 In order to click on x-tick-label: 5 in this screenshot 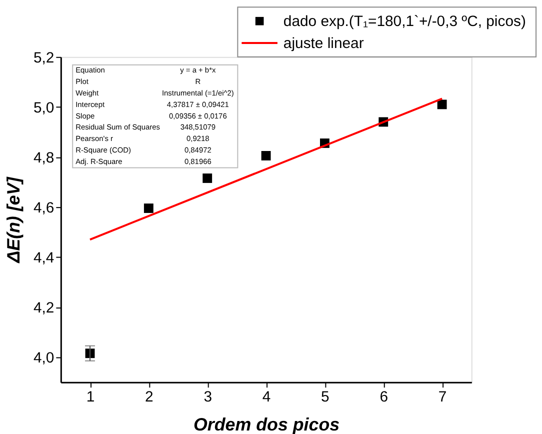, I will do `click(325, 397)`.